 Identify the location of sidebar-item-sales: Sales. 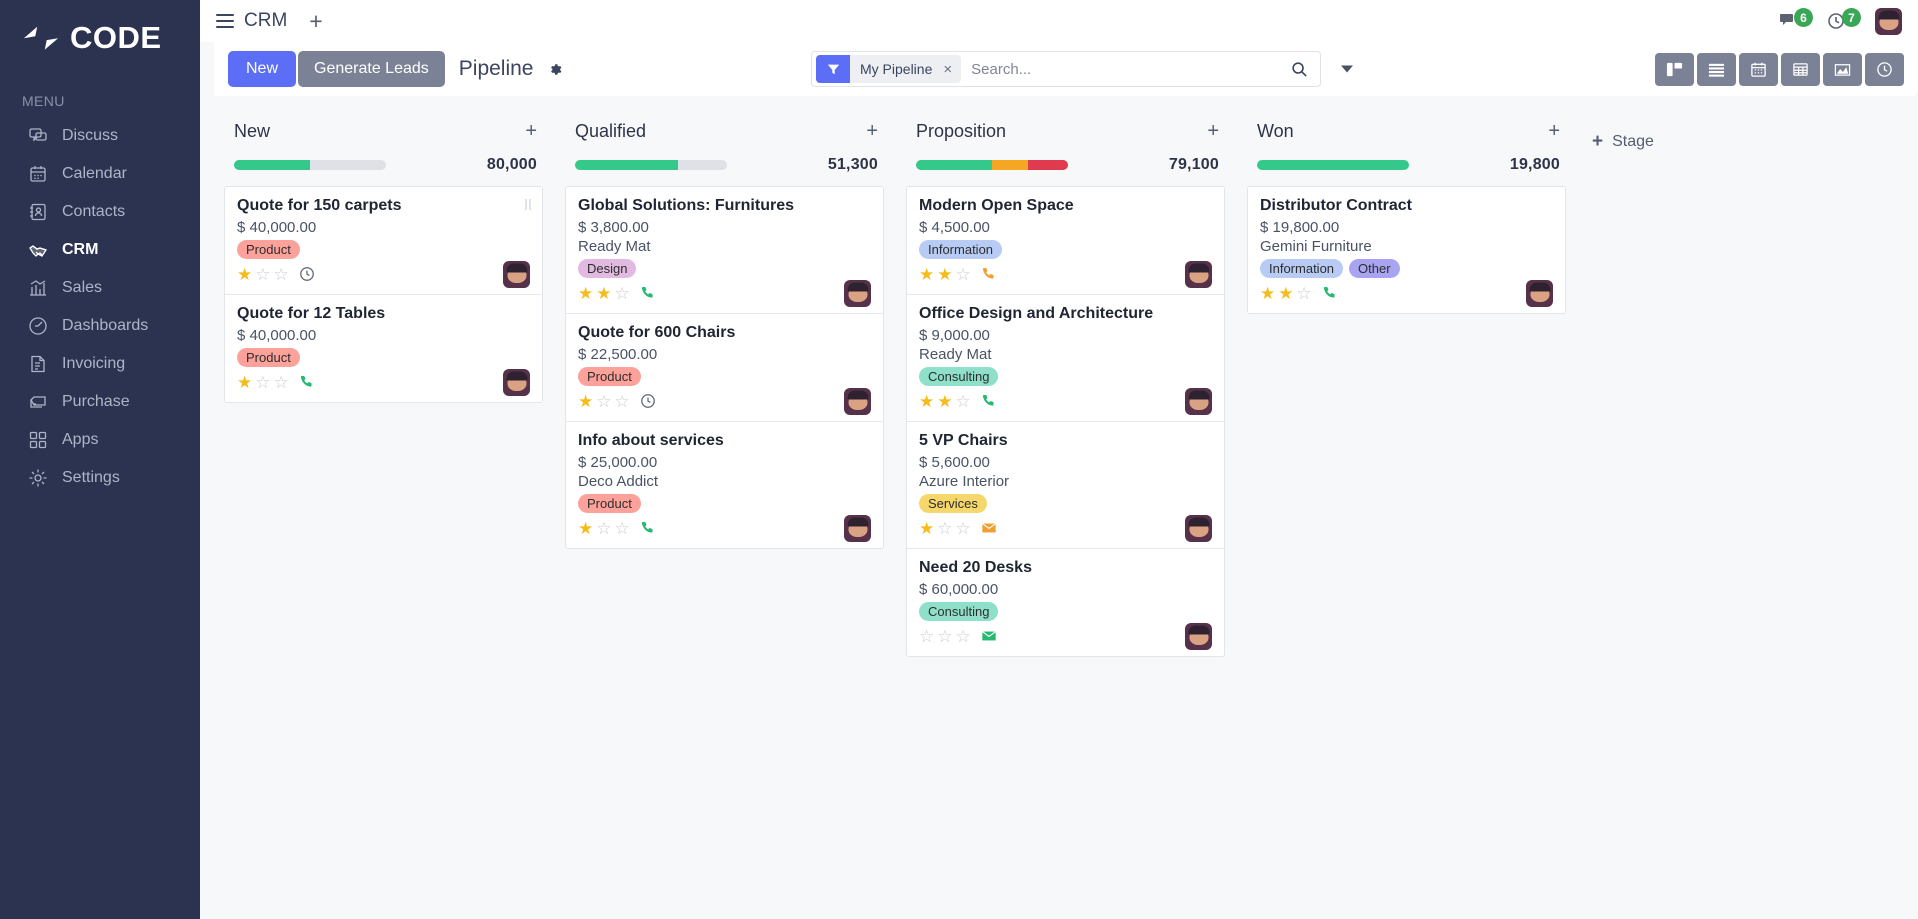
(100, 288).